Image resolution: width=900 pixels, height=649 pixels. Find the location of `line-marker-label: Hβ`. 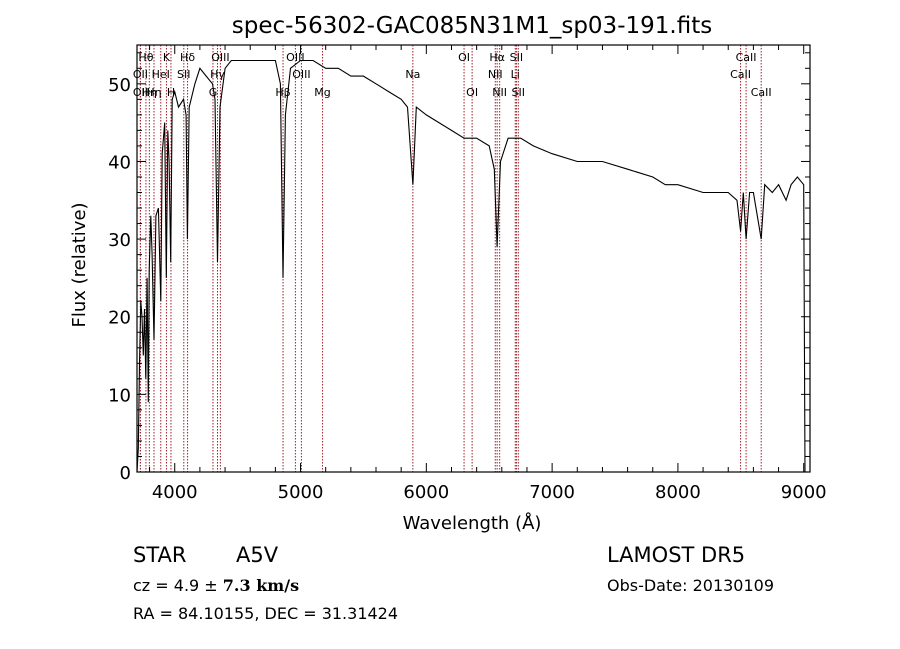

line-marker-label: Hβ is located at coordinates (282, 92).